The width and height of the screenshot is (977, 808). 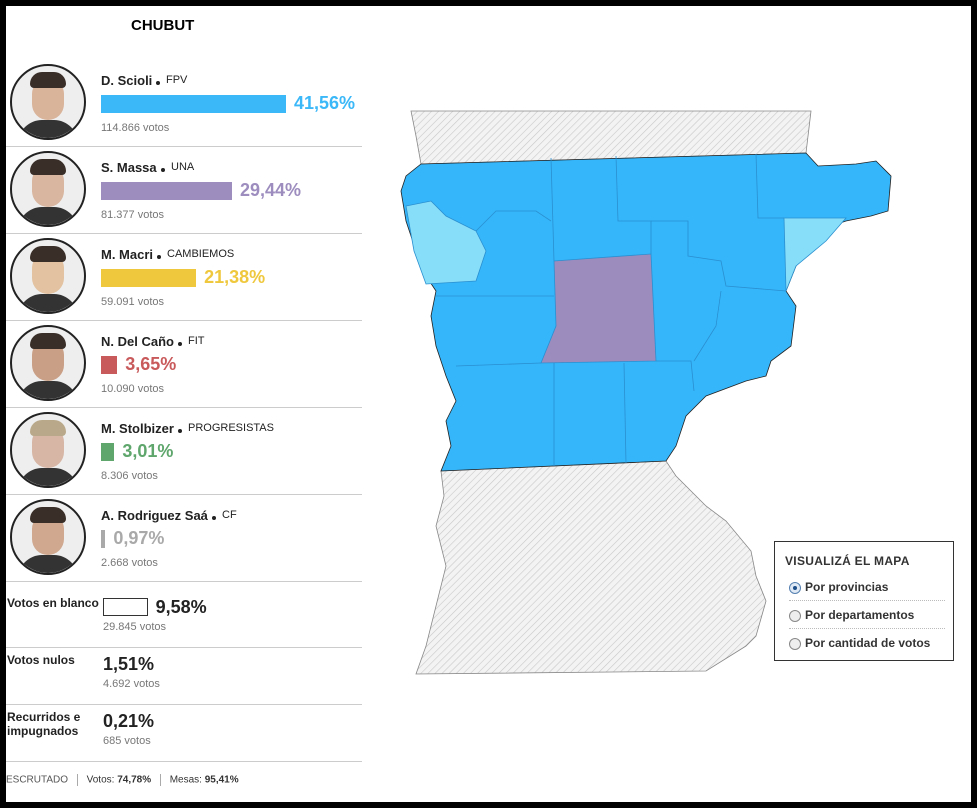 I want to click on result-percent: 9,58%, so click(x=181, y=607).